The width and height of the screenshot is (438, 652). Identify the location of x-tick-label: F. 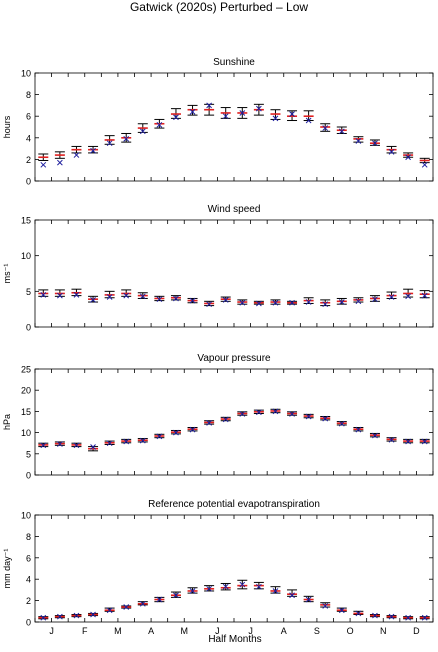
(85, 631).